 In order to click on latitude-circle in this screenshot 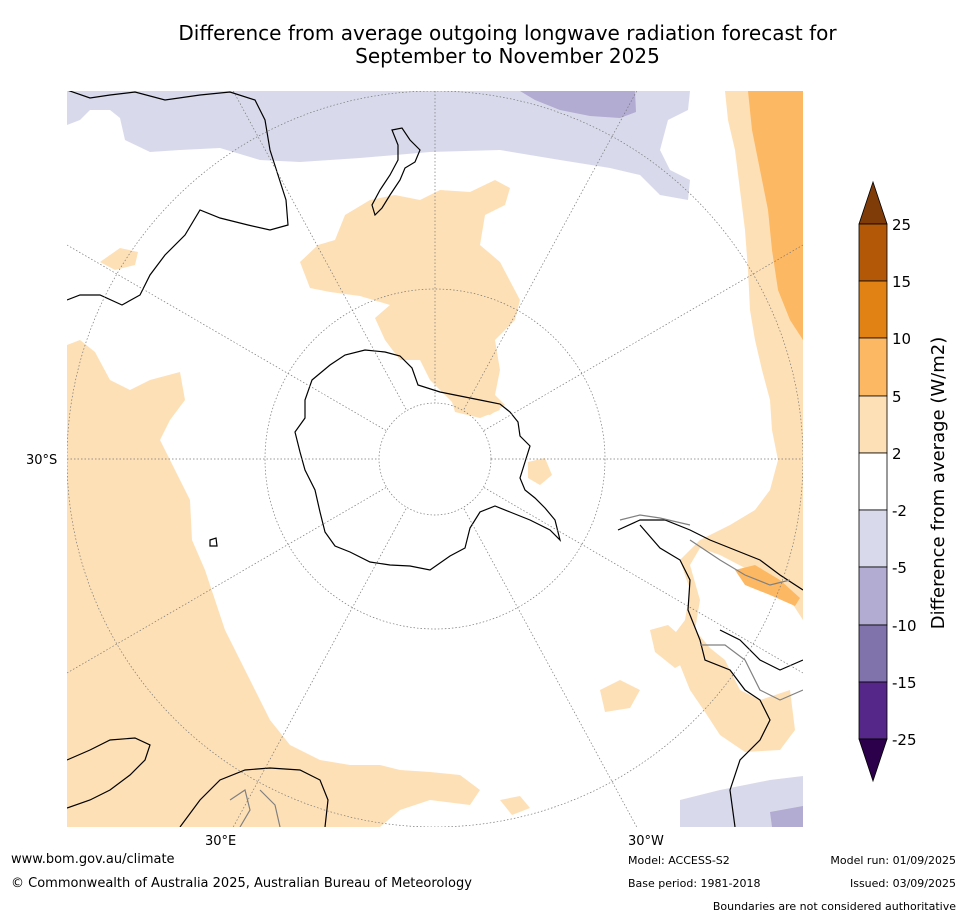, I will do `click(435, 459)`.